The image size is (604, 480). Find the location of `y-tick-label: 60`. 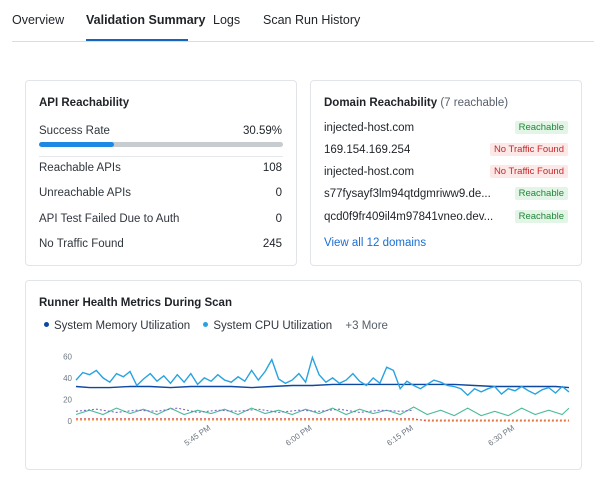

y-tick-label: 60 is located at coordinates (67, 356).